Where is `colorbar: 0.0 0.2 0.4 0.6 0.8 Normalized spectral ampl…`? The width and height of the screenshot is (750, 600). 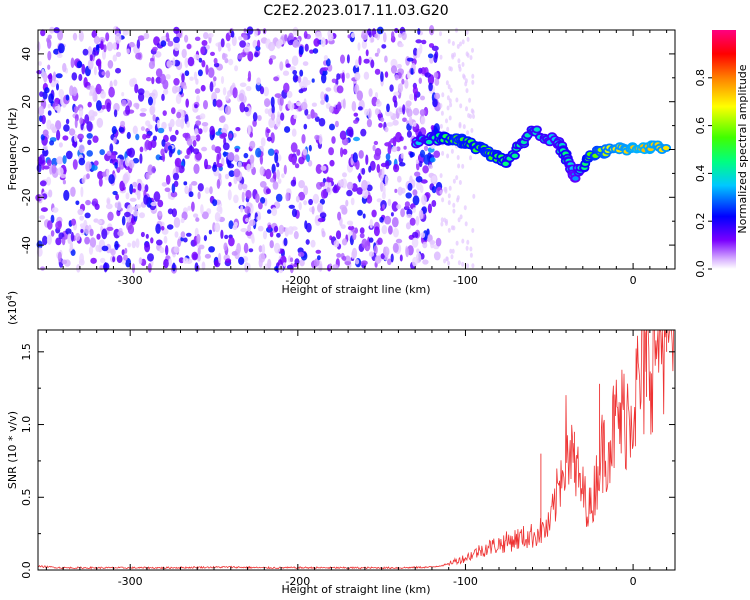 colorbar: 0.0 0.2 0.4 0.6 0.8 Normalized spectral ampl… is located at coordinates (721, 154).